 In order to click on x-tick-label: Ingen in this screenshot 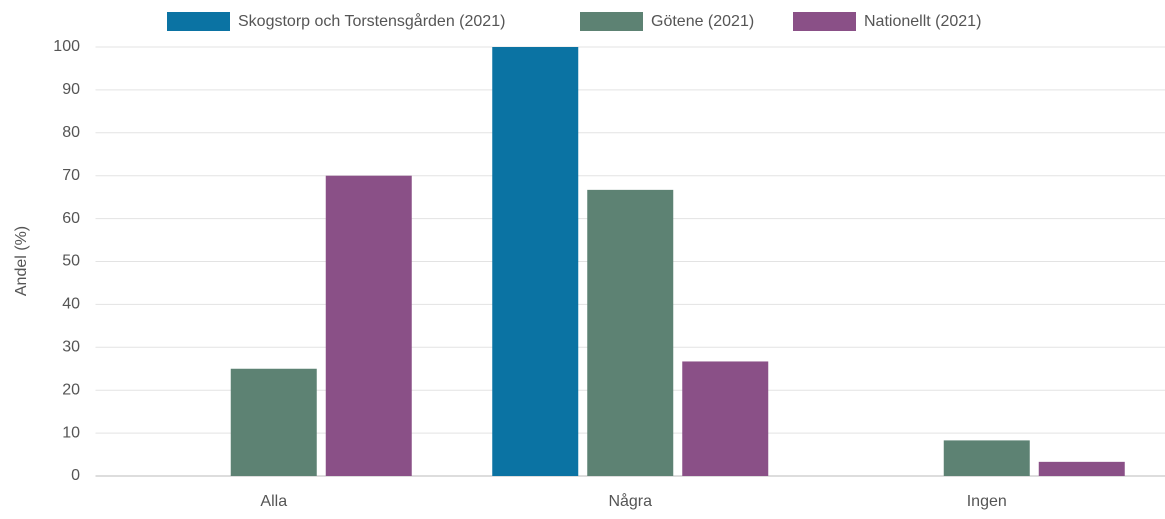, I will do `click(987, 501)`.